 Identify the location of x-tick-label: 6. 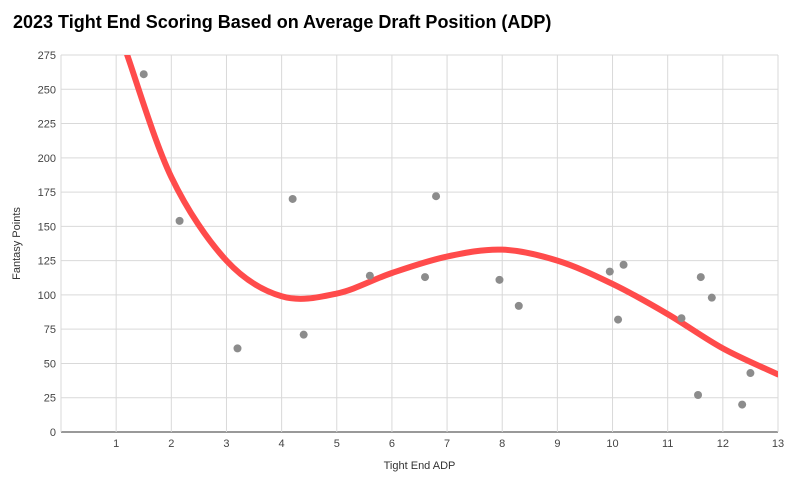
(392, 444).